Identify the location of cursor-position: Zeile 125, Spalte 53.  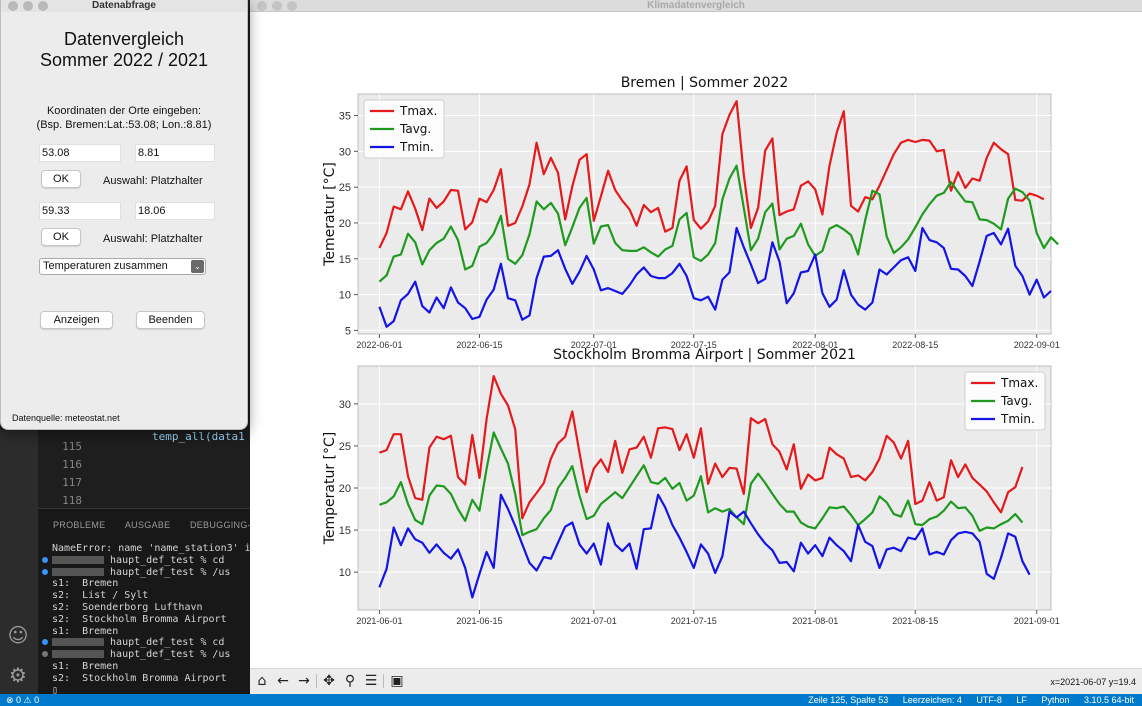
(848, 700).